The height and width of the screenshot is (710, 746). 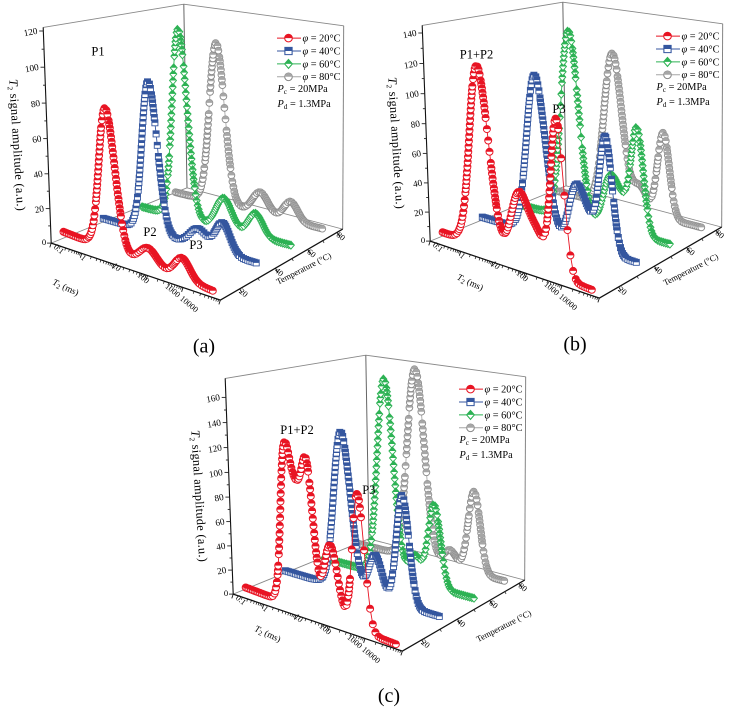 I want to click on svg-text: (b), so click(x=574, y=345).